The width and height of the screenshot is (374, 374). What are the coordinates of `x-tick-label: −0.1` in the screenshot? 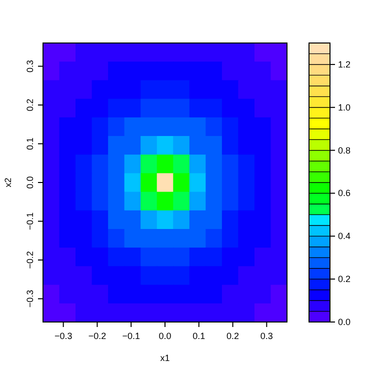 It's located at (131, 336).